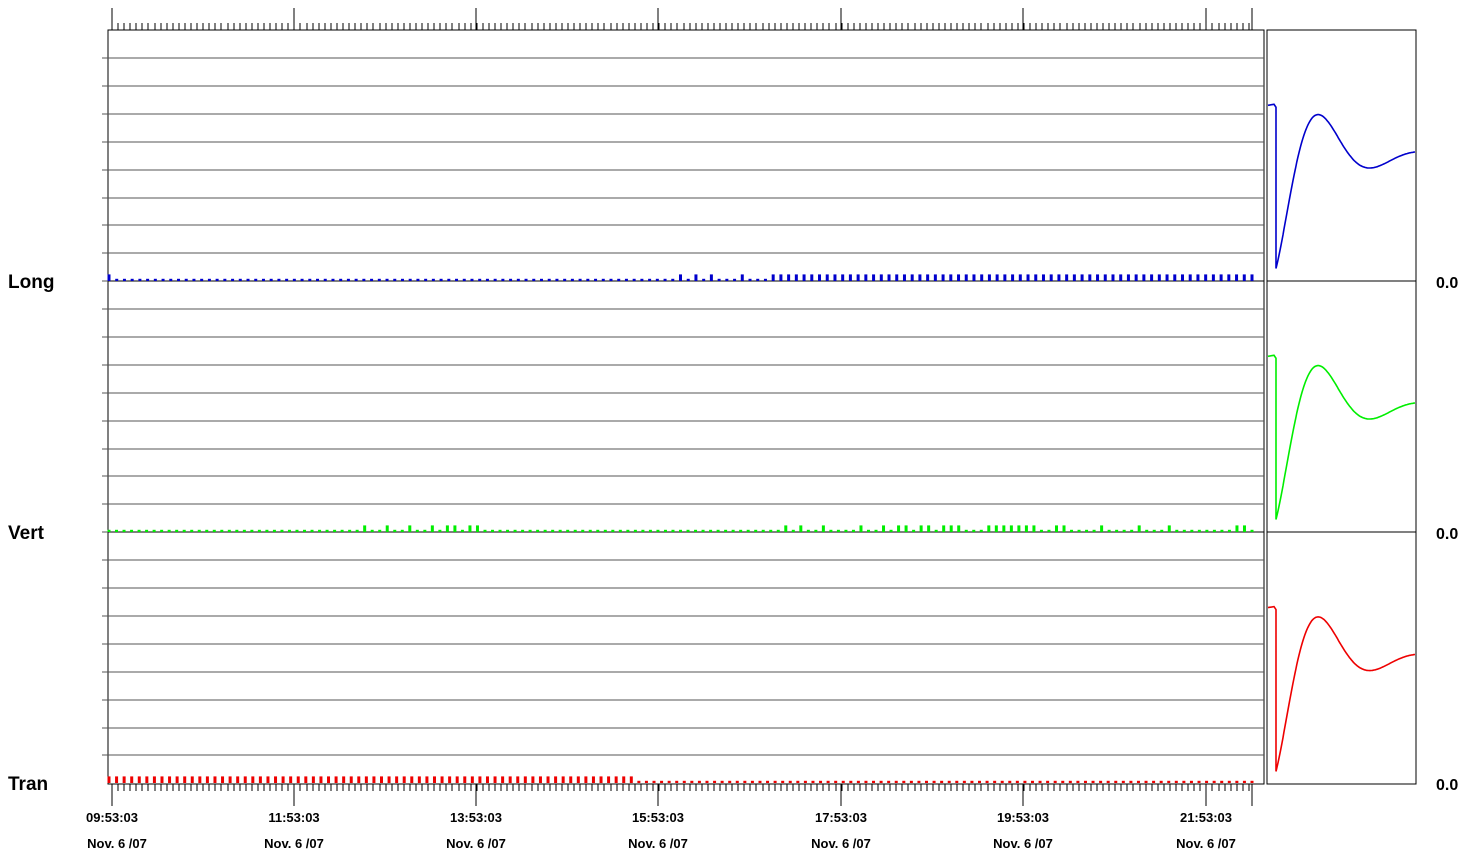 This screenshot has height=854, width=1484. What do you see at coordinates (682, 795) in the screenshot?
I see `bottom-minor-ticks` at bounding box center [682, 795].